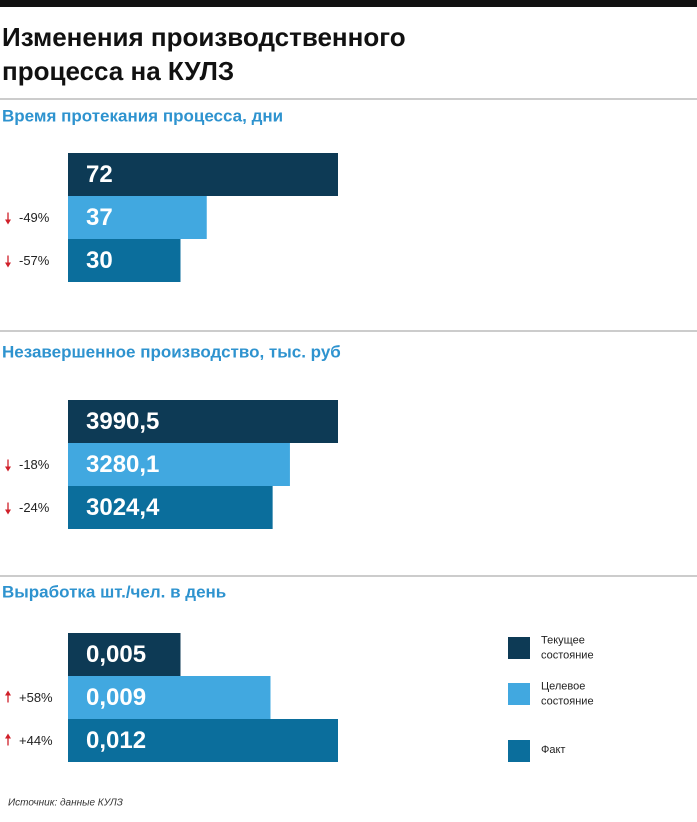 This screenshot has height=822, width=697. I want to click on change-label: +44%, so click(36, 740).